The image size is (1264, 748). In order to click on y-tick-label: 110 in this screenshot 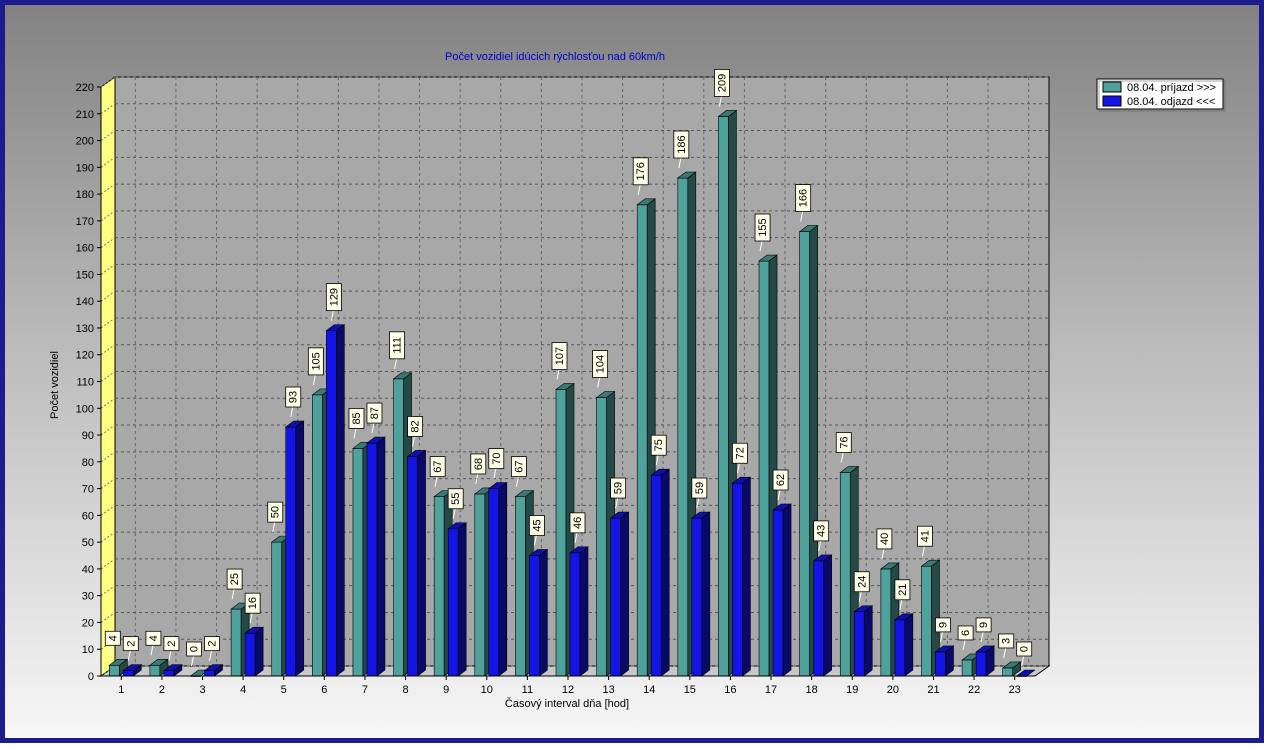, I will do `click(85, 383)`.